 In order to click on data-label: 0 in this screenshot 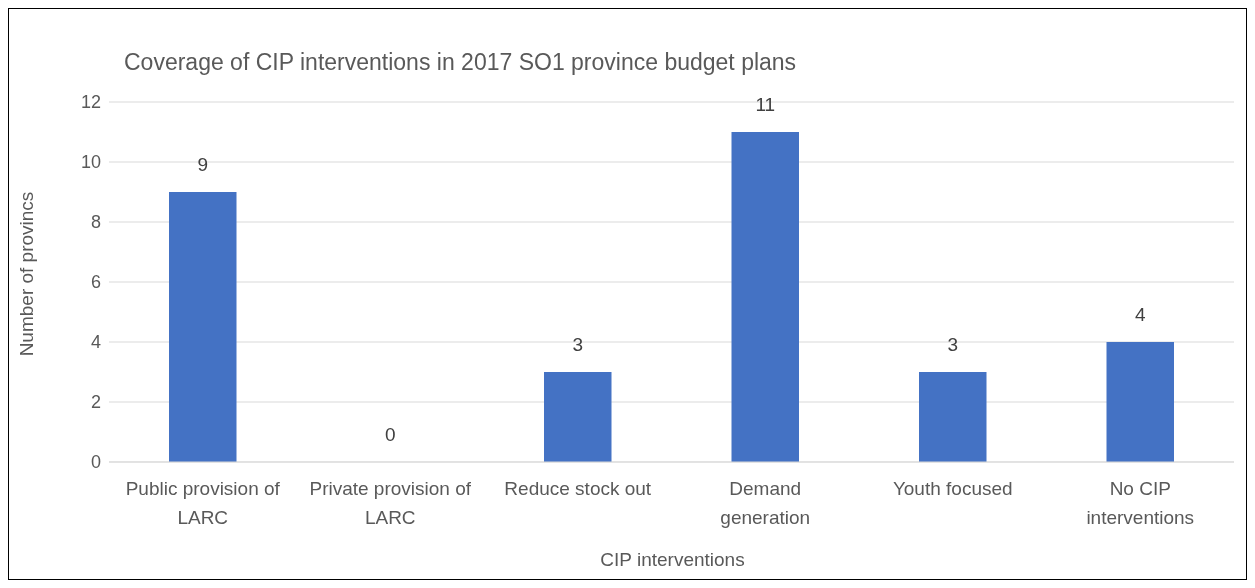, I will do `click(390, 435)`.